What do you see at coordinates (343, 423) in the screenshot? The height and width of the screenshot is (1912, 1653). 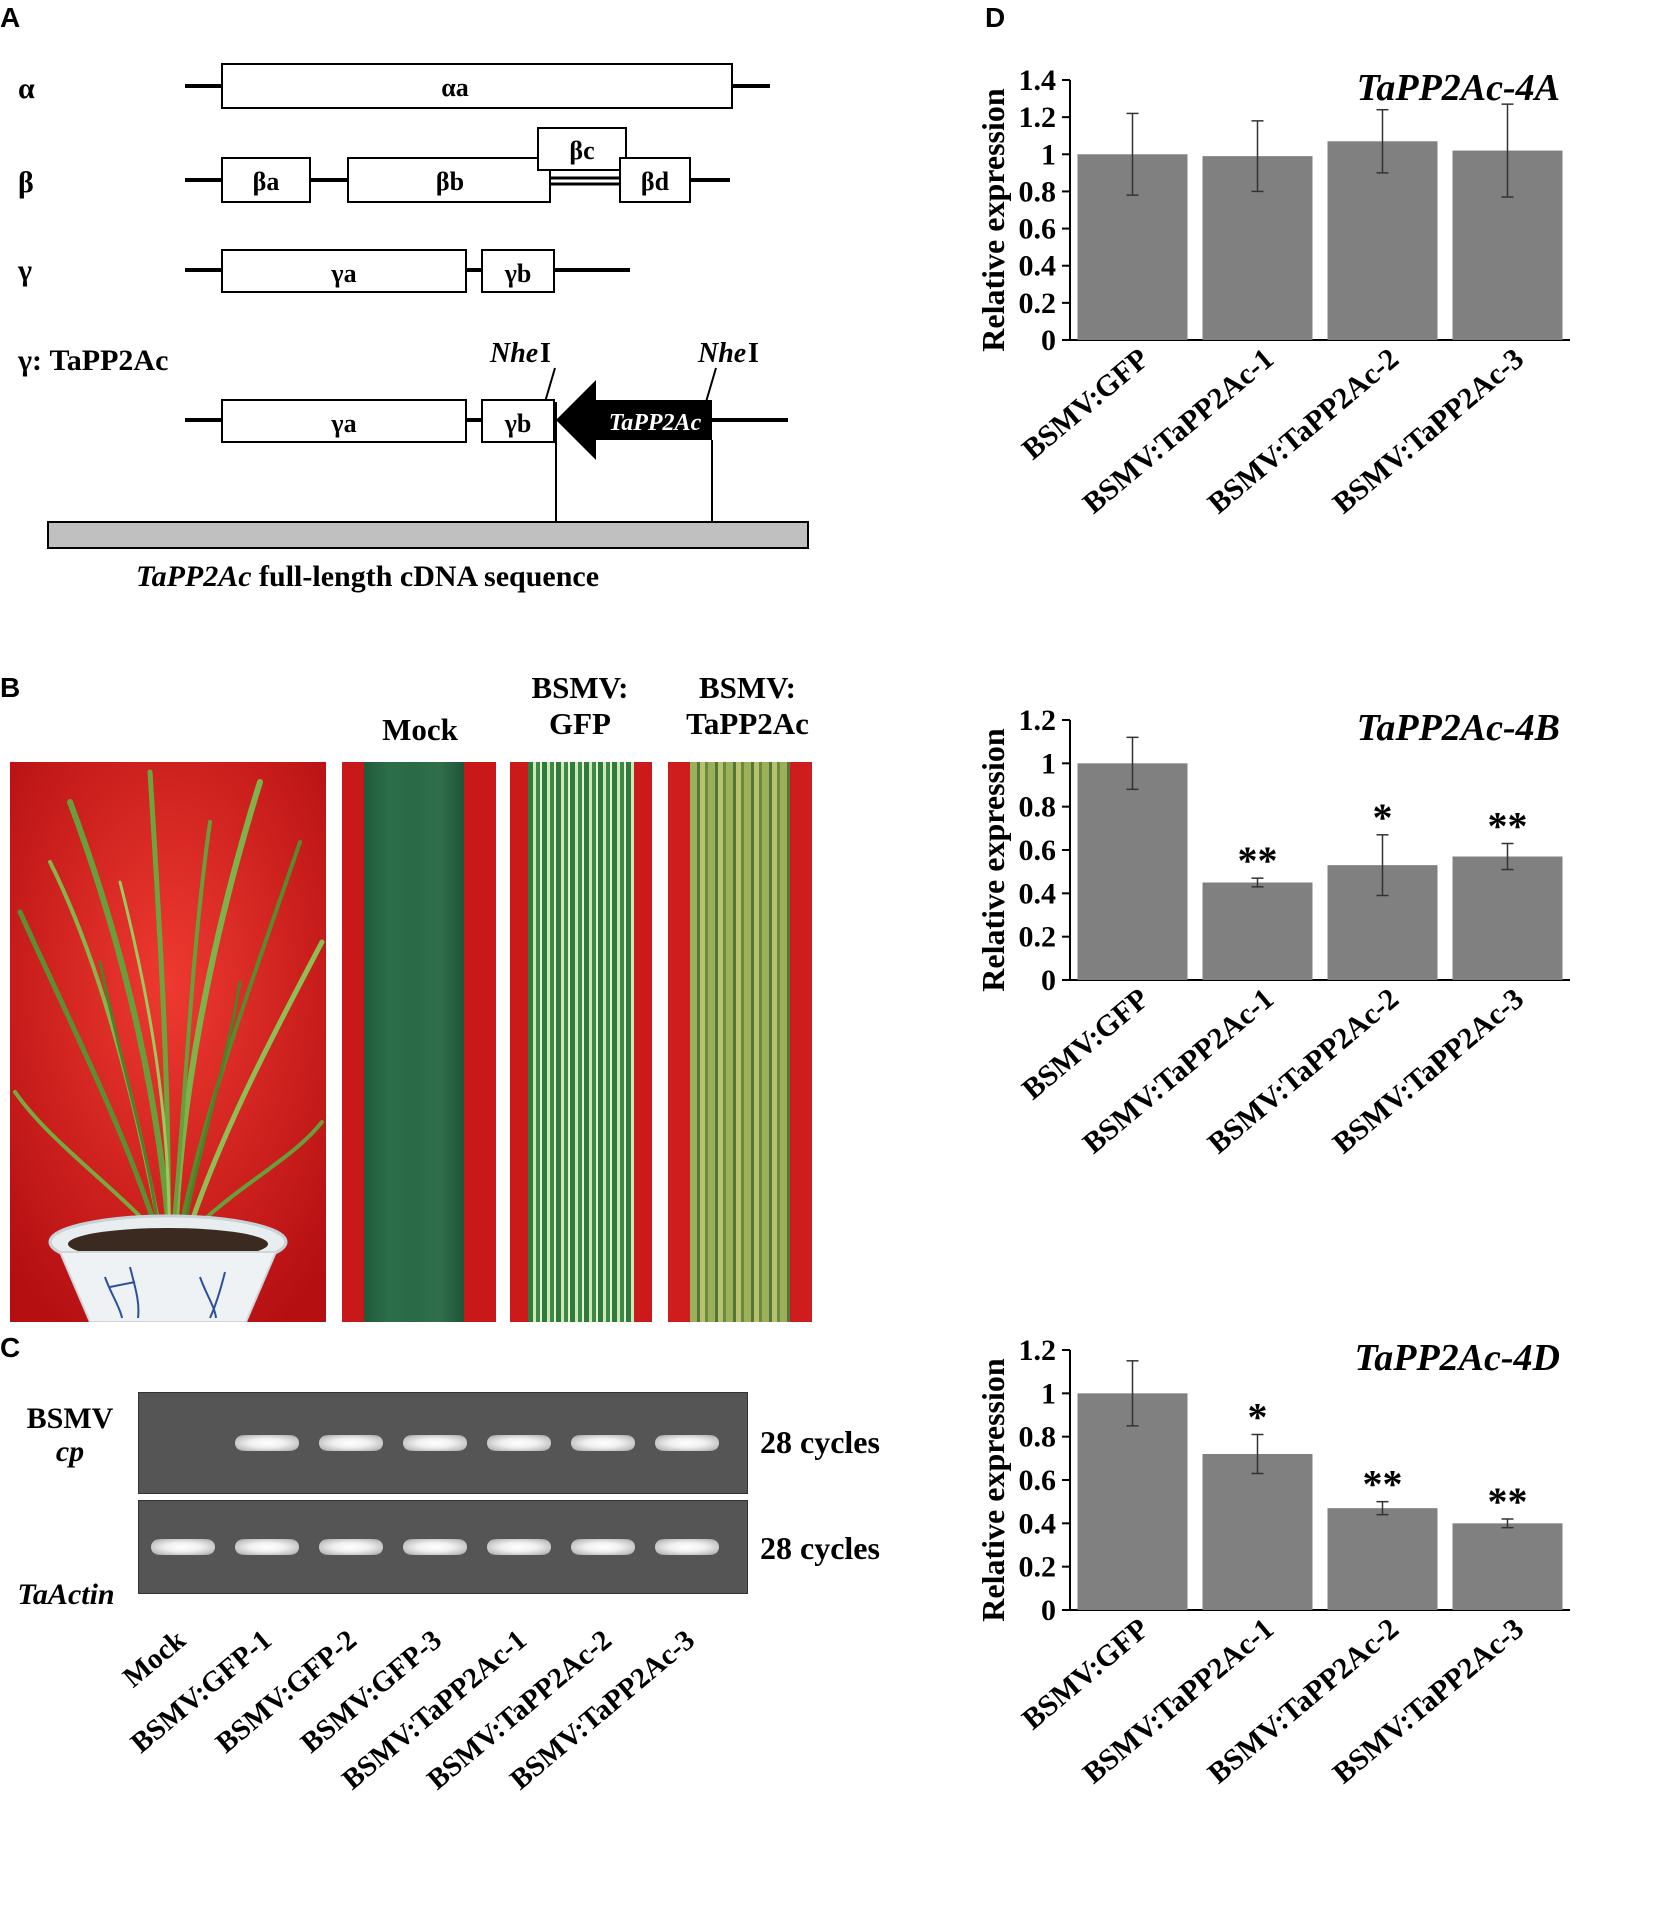 I see `construct-box-a-label: γa` at bounding box center [343, 423].